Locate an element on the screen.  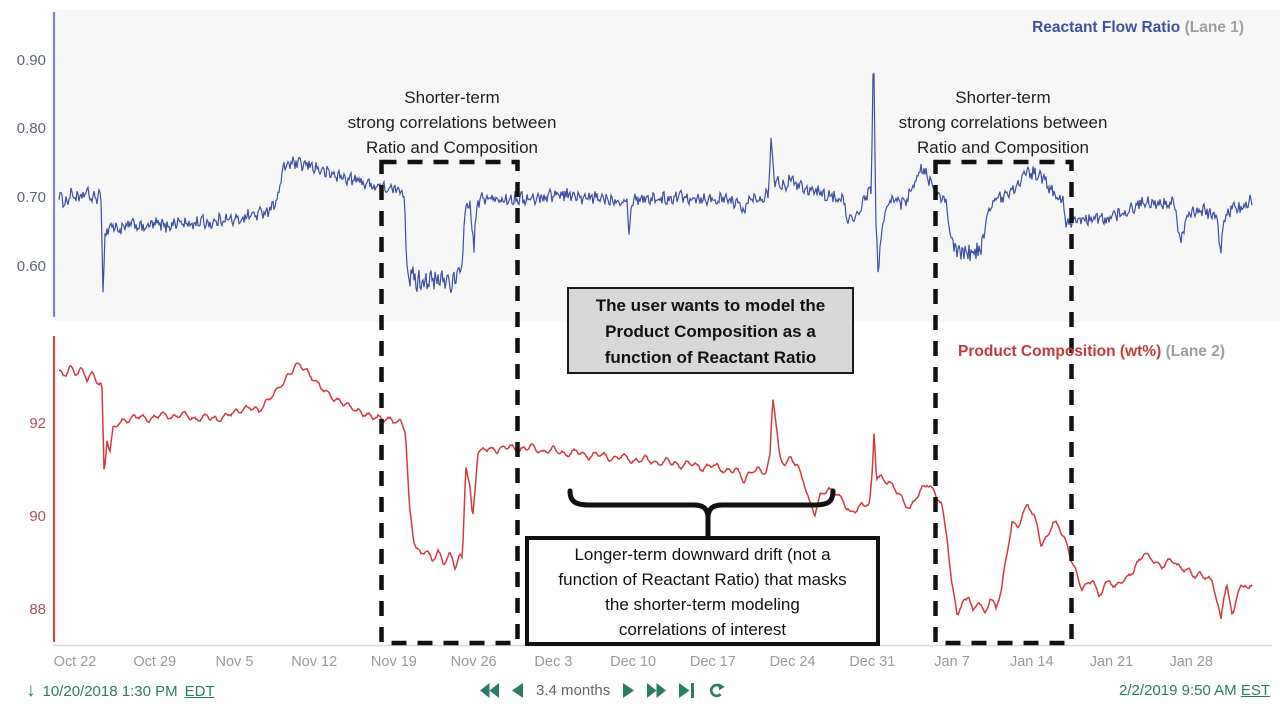
y-axis-label-lane2: 90 is located at coordinates (37, 516).